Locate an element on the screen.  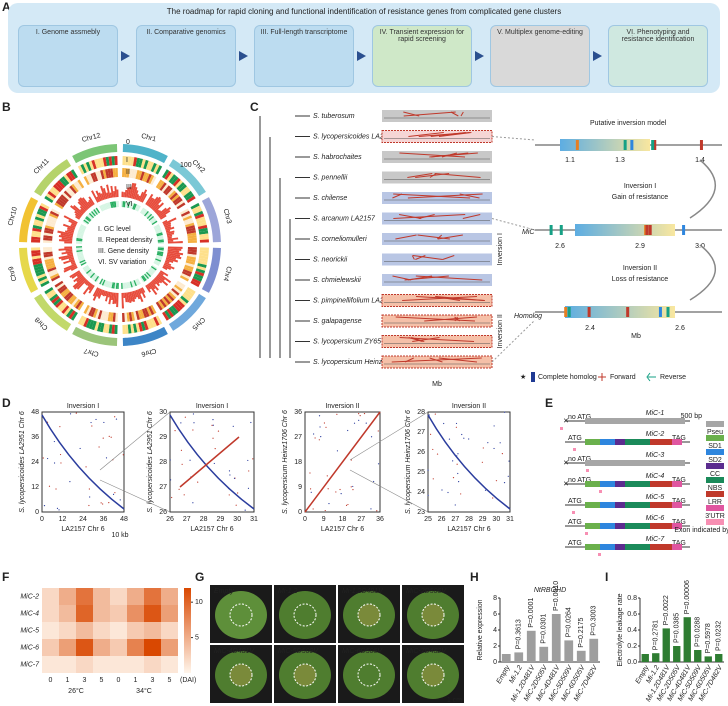
stop-codon: TAG is located at coordinates (679, 522).